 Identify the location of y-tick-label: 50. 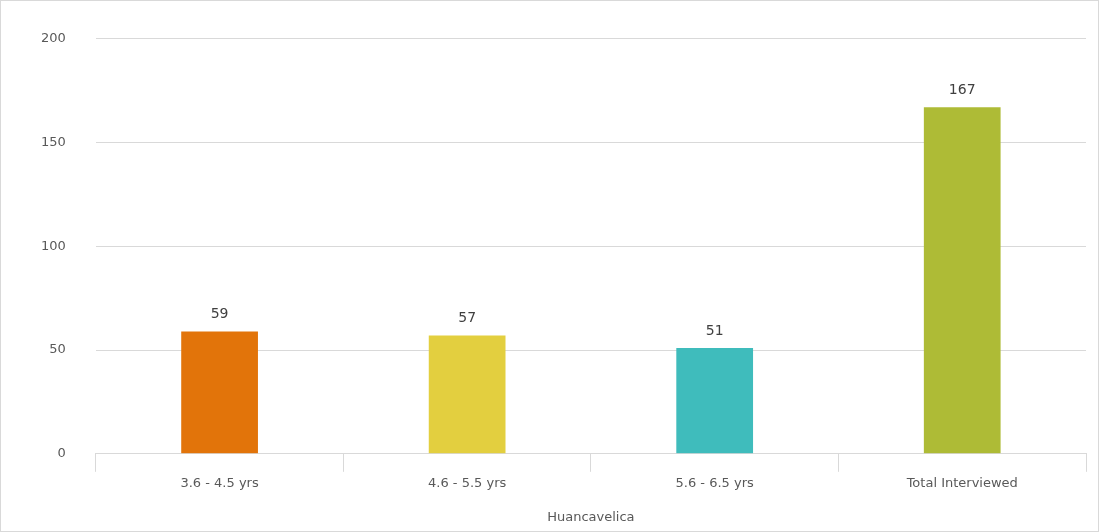
(57, 349).